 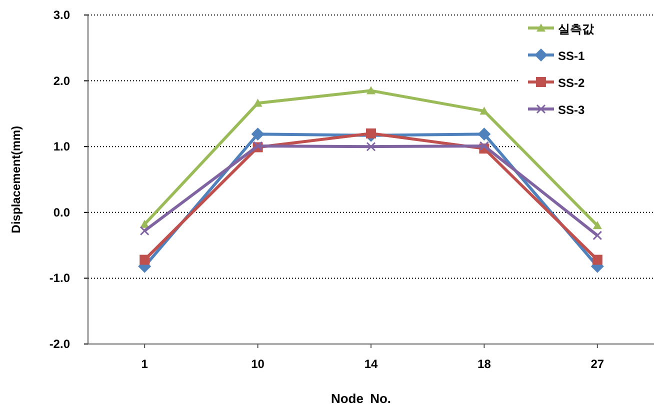 I want to click on x-tick-label: 1, so click(x=144, y=364).